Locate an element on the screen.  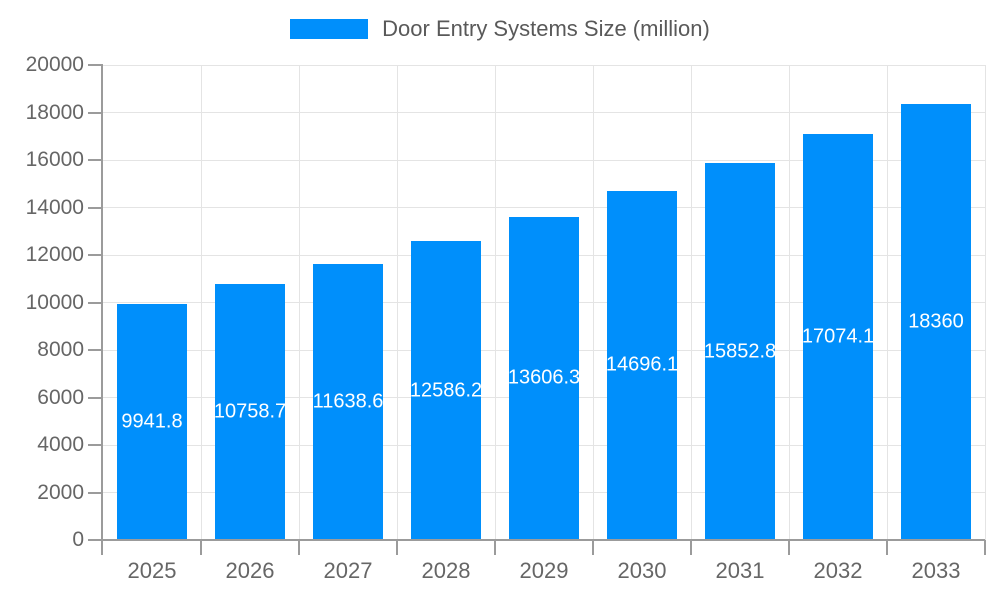
x-axis-tick-label: 2031 is located at coordinates (740, 570).